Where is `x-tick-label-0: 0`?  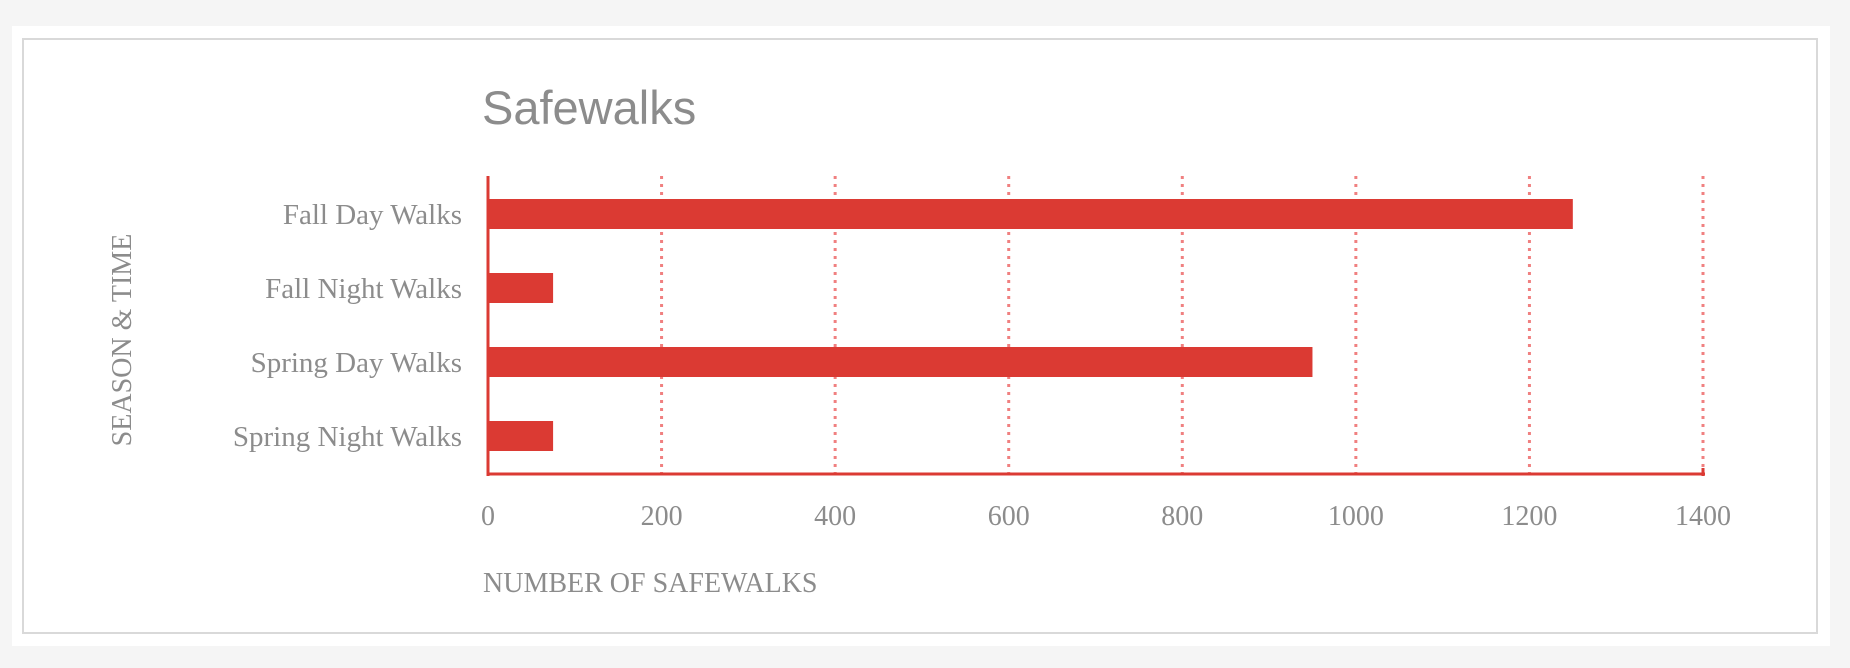
x-tick-label-0: 0 is located at coordinates (488, 516).